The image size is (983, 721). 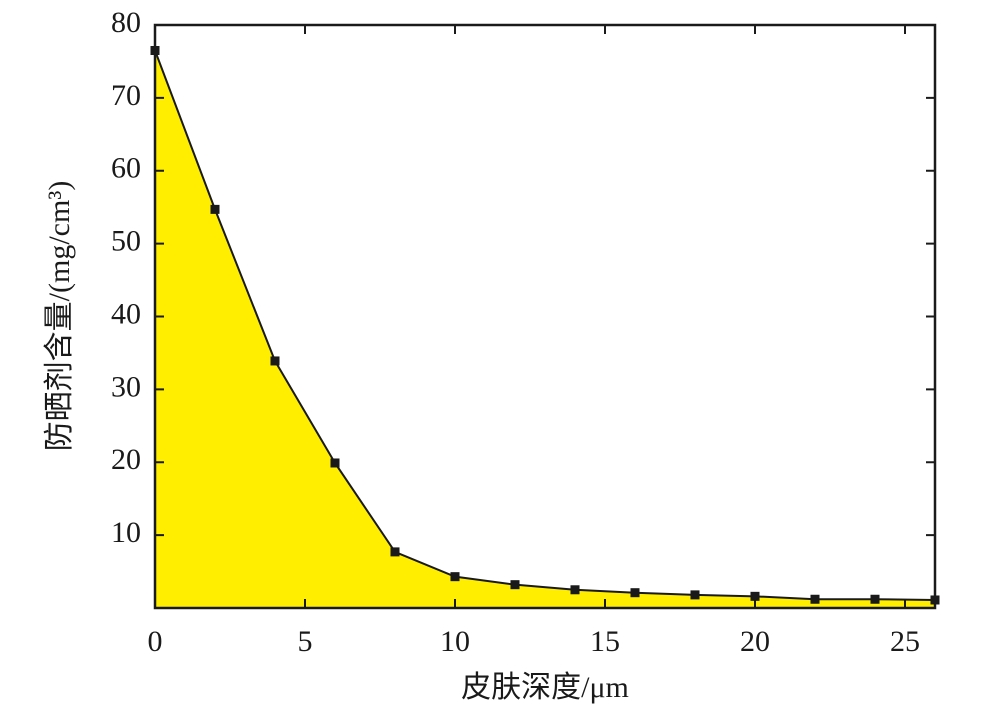 I want to click on x-tick-label: 20, so click(x=755, y=641).